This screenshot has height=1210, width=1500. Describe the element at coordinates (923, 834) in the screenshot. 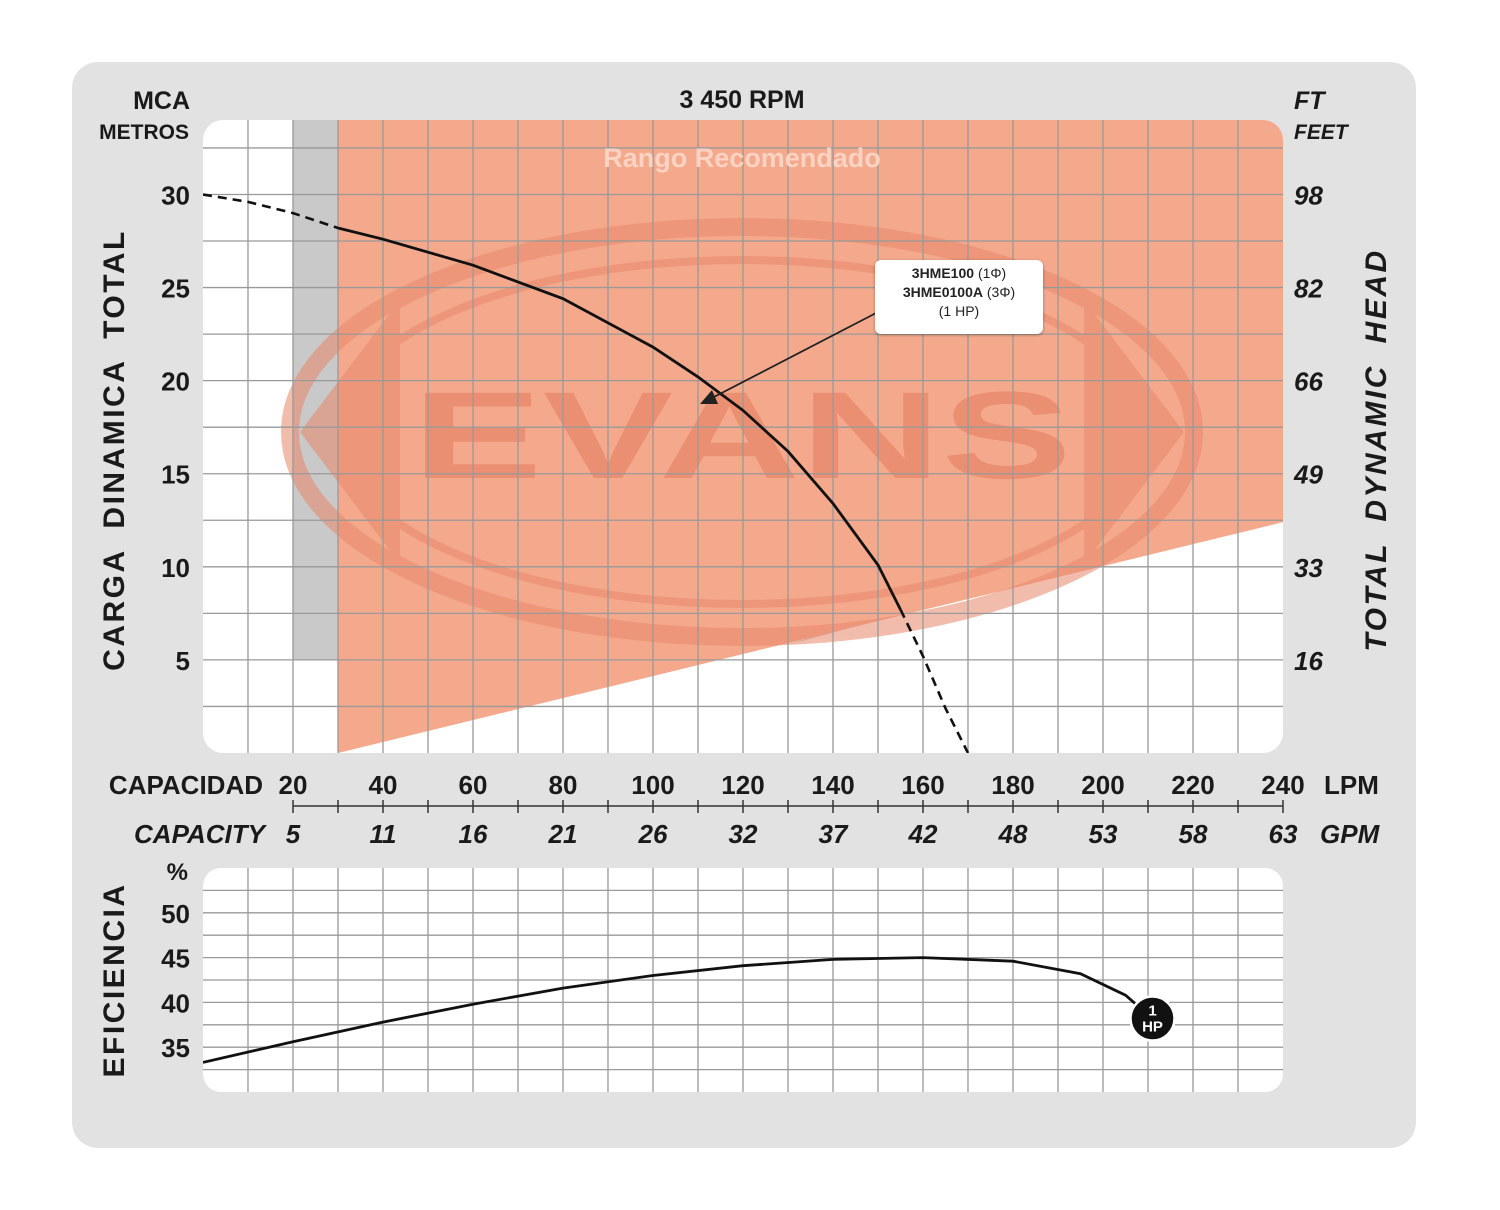

I see `x-tick-label-secondary: 42` at that location.